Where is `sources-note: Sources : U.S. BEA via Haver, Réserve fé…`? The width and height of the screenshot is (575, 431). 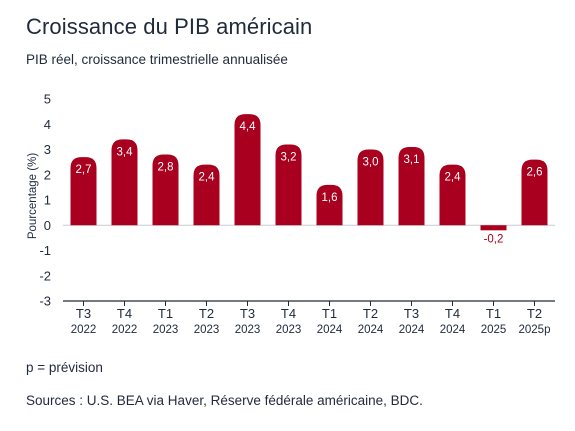
sources-note: Sources : U.S. BEA via Haver, Réserve fé… is located at coordinates (224, 400).